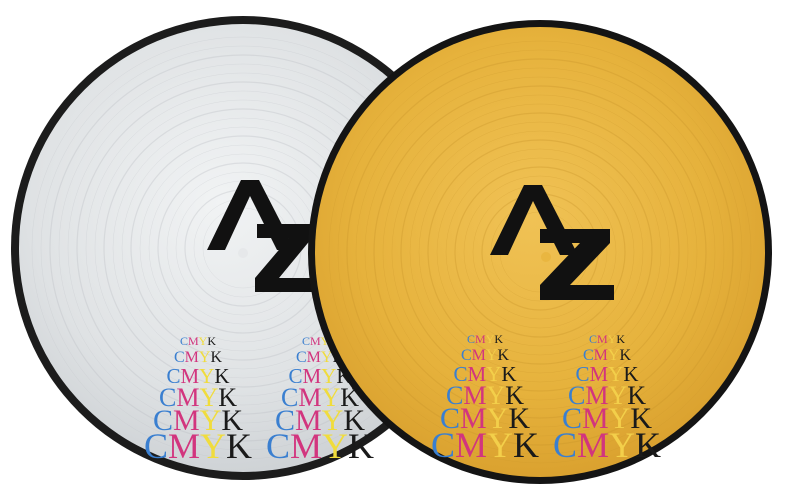 The image size is (785, 504). Describe the element at coordinates (552, 242) in the screenshot. I see `gold-az-logo` at that location.